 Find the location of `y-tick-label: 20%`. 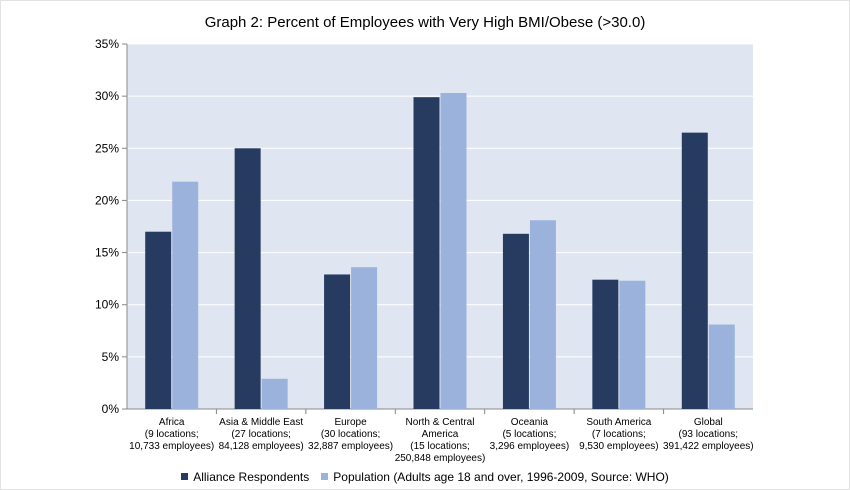

y-tick-label: 20% is located at coordinates (107, 200).